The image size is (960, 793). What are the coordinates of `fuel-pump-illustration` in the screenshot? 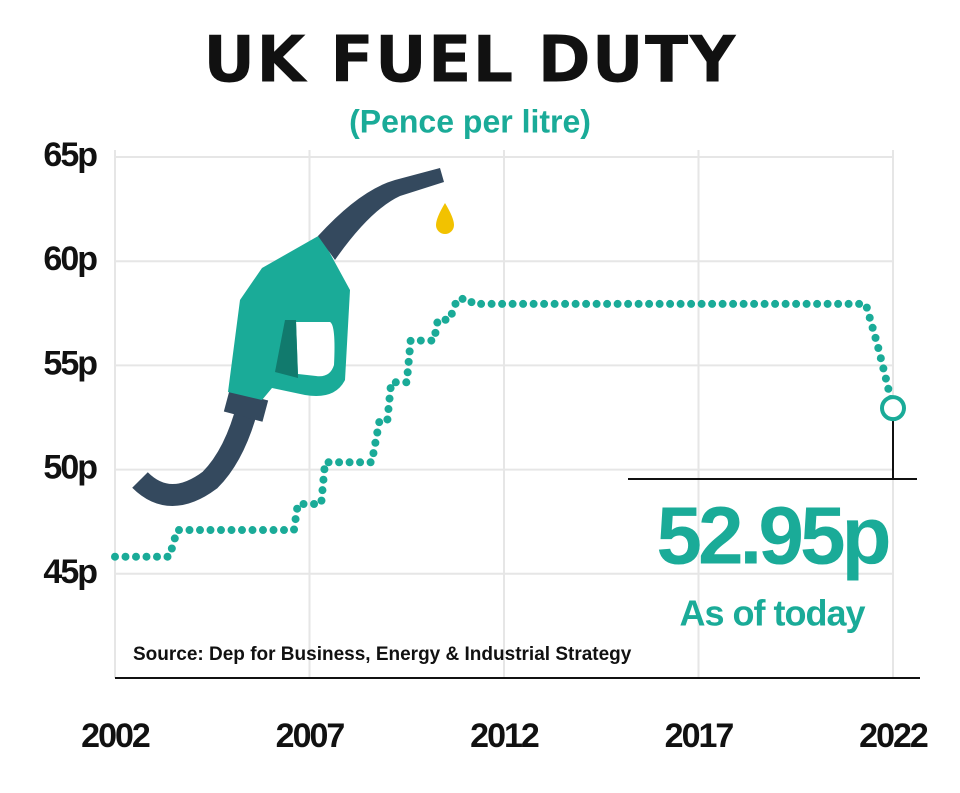 It's located at (293, 337).